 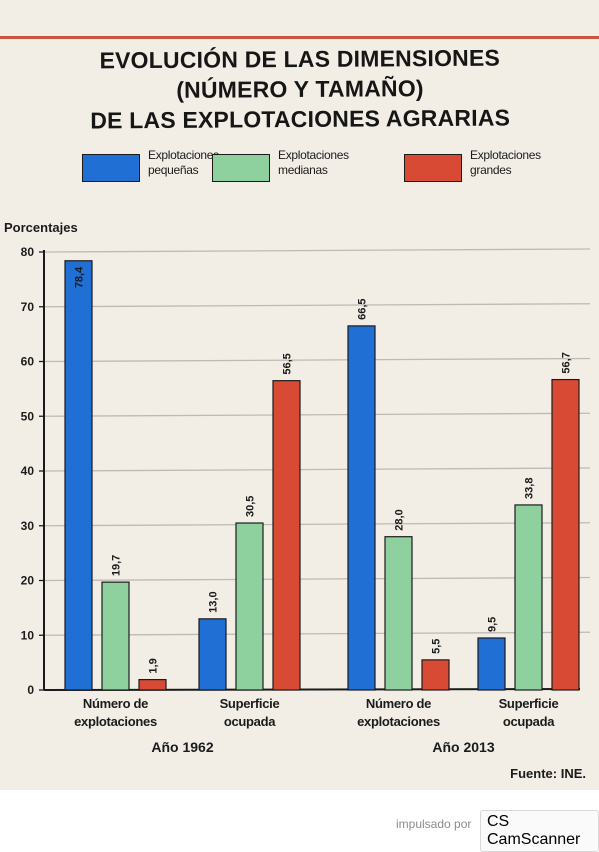 I want to click on y-tick-label: 40, so click(x=28, y=471).